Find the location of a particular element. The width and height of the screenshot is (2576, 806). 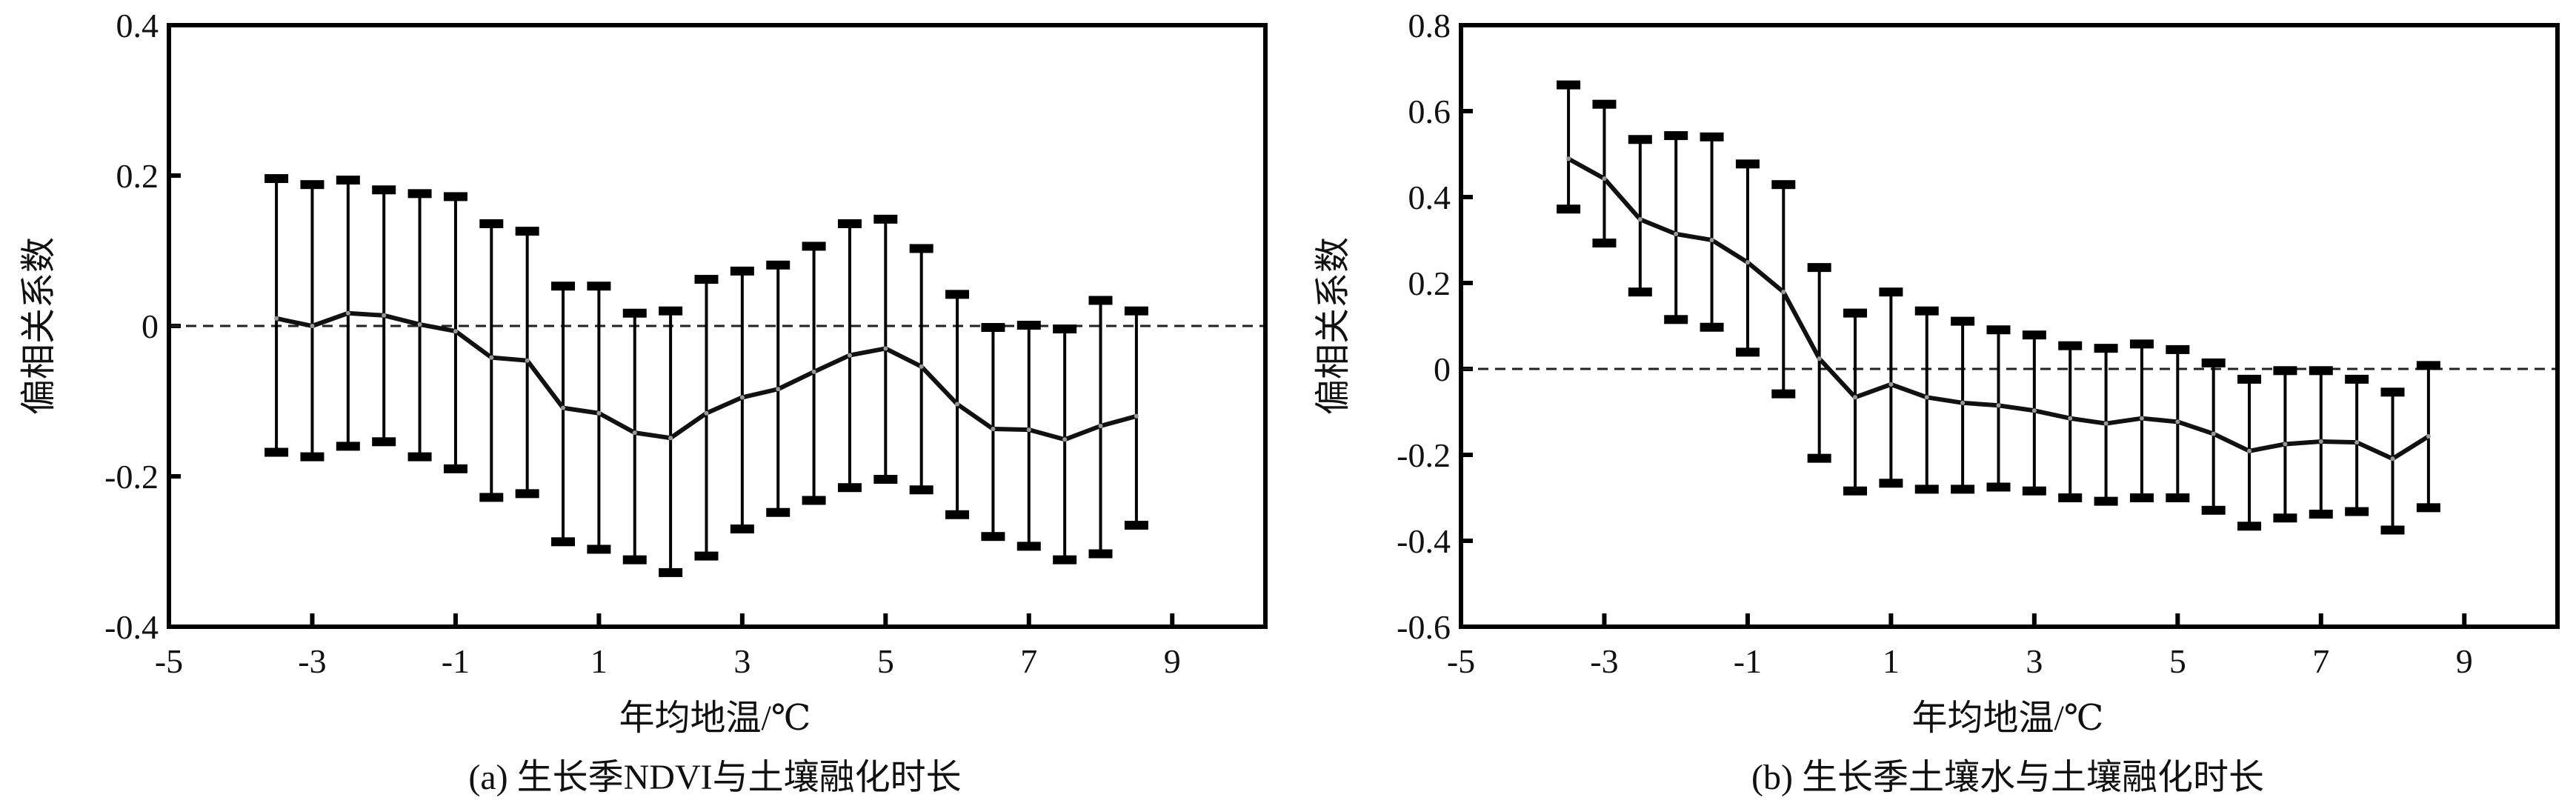

x-axis-label: 年均地温/℃ is located at coordinates (2007, 719).